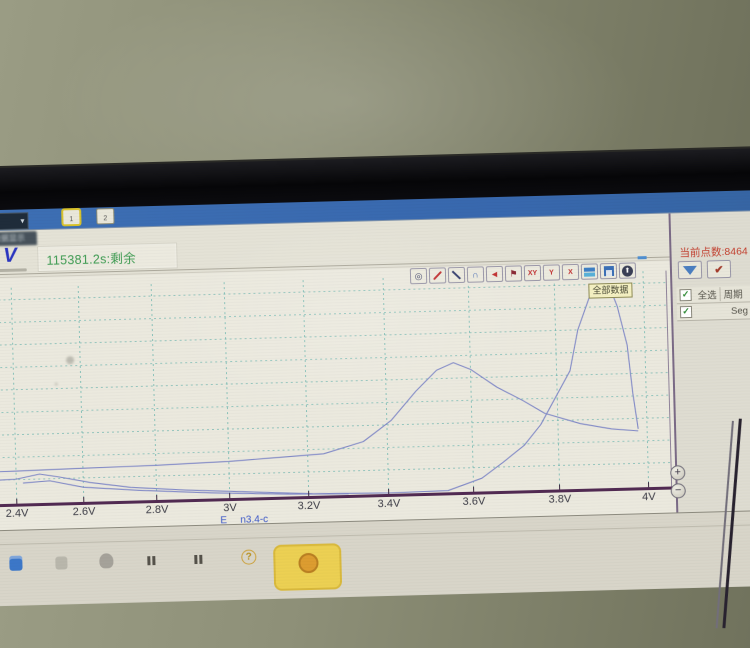  I want to click on channel-button-1-label: 1, so click(71, 219).